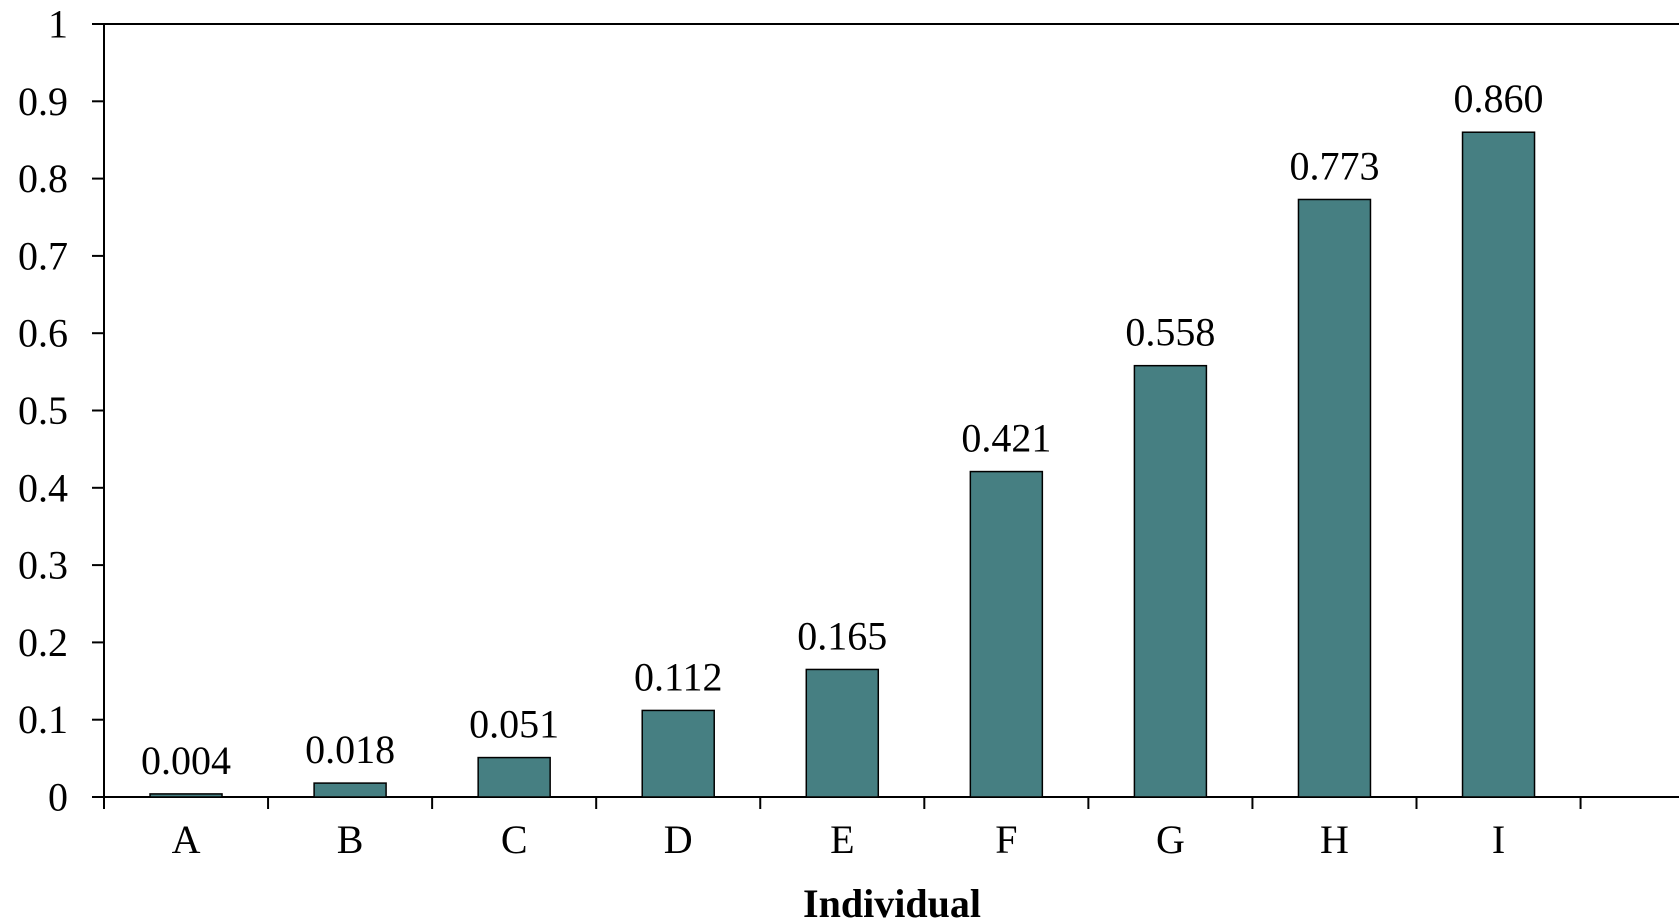 The width and height of the screenshot is (1679, 924). Describe the element at coordinates (678, 753) in the screenshot. I see `bar-d` at that location.